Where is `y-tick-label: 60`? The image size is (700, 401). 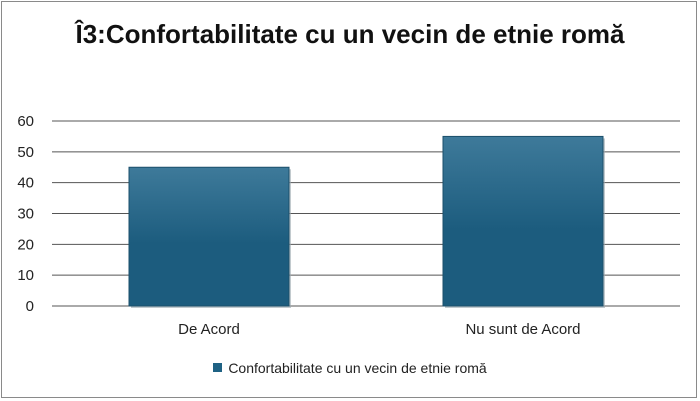 y-tick-label: 60 is located at coordinates (25, 121).